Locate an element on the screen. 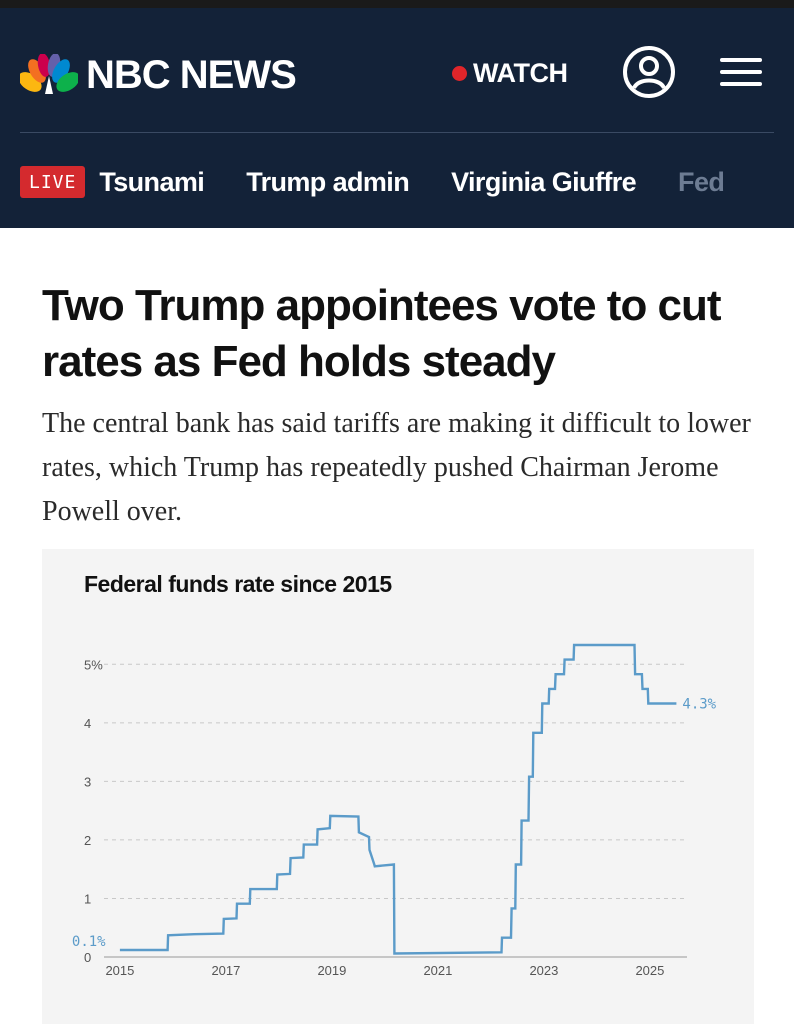 Image resolution: width=794 pixels, height=1024 pixels. watch-label: WATCH is located at coordinates (520, 72).